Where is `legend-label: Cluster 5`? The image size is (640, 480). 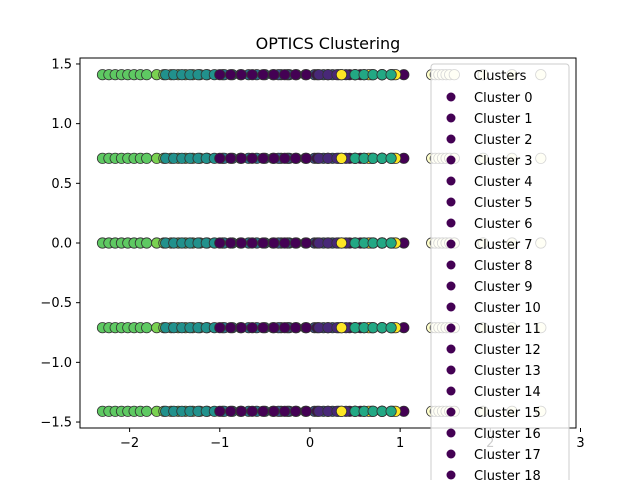
legend-label: Cluster 5 is located at coordinates (503, 203).